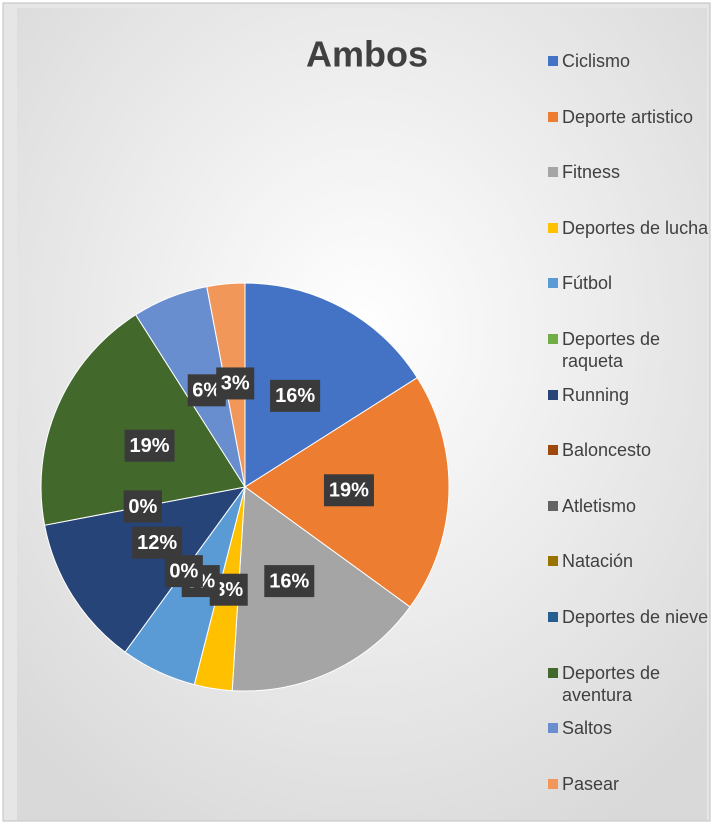  Describe the element at coordinates (591, 783) in the screenshot. I see `legend-label: Pasear` at that location.